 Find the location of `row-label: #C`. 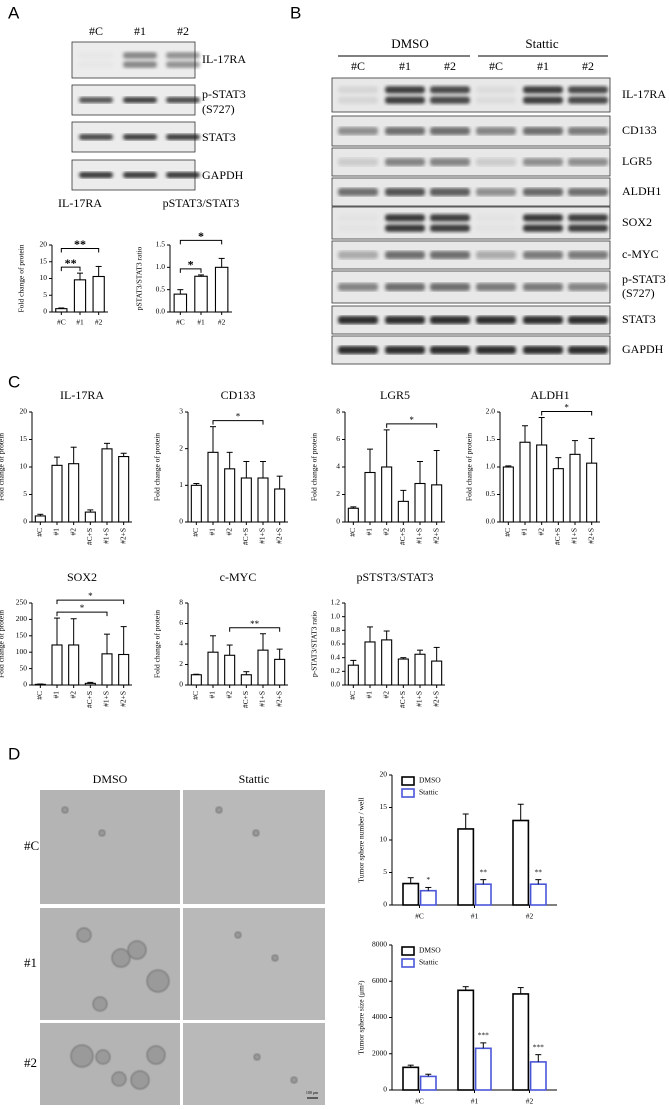

row-label: #C is located at coordinates (31, 845).